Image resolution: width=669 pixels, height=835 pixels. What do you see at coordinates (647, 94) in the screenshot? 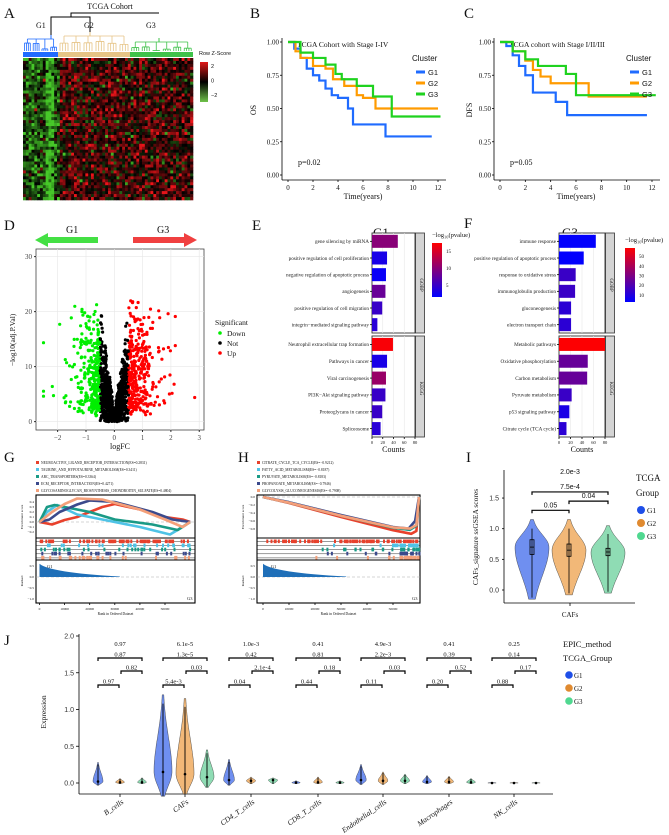
I see `legend-label: G3` at bounding box center [647, 94].